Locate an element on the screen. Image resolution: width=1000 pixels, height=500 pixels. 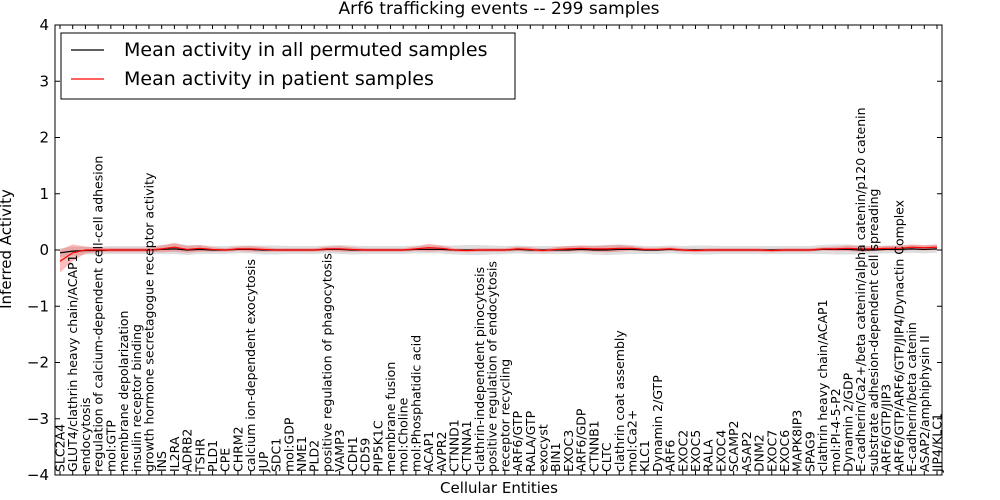
x-tick-label: ARF6/GTP is located at coordinates (517, 441).